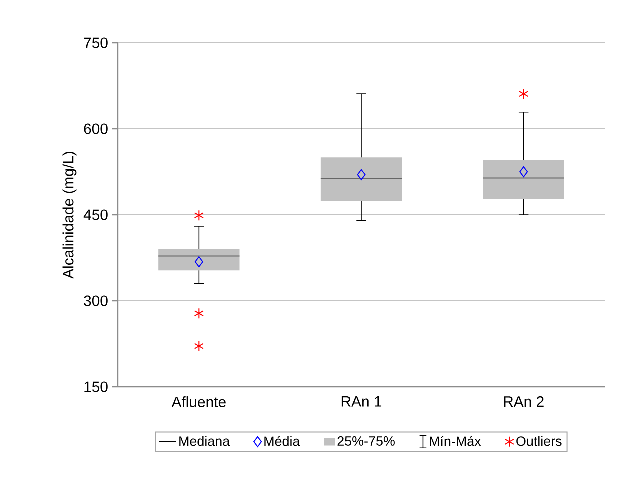  What do you see at coordinates (199, 402) in the screenshot?
I see `x-tick-label: Afluente` at bounding box center [199, 402].